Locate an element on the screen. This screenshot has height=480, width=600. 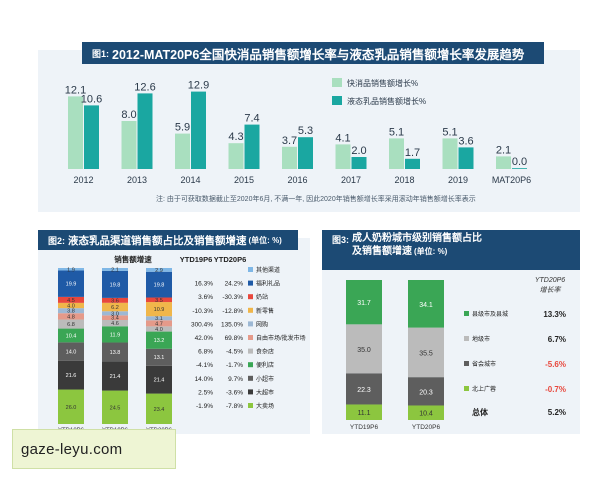
growth-ytd19-大超市: 2.5% is located at coordinates (205, 392).